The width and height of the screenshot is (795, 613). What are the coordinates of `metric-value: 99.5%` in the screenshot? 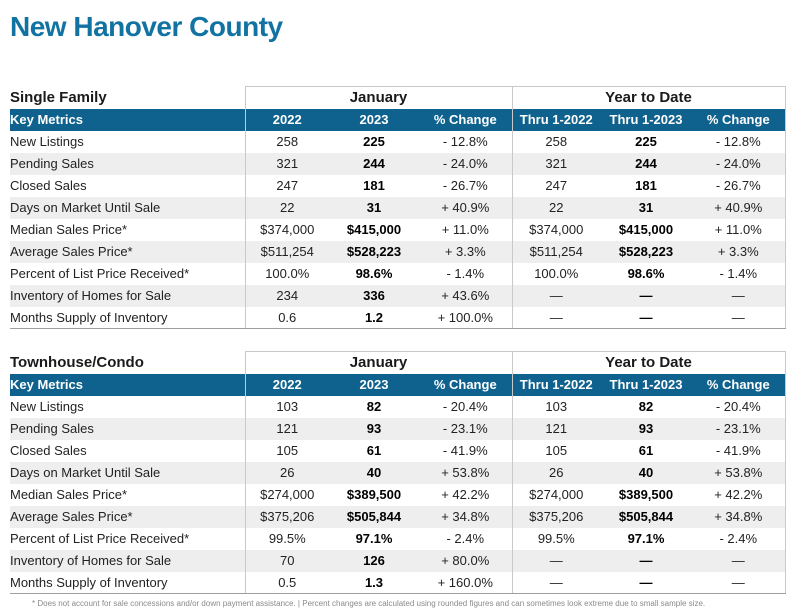 It's located at (286, 538).